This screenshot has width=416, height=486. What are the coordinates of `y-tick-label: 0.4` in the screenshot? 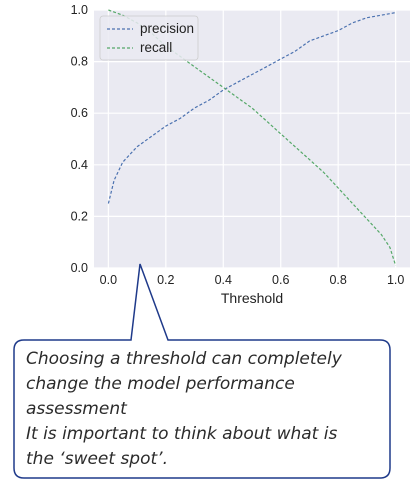 It's located at (79, 165).